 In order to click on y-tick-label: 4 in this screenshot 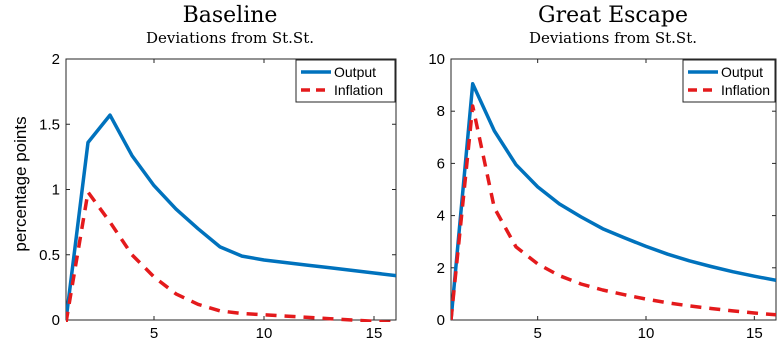, I will do `click(441, 216)`.